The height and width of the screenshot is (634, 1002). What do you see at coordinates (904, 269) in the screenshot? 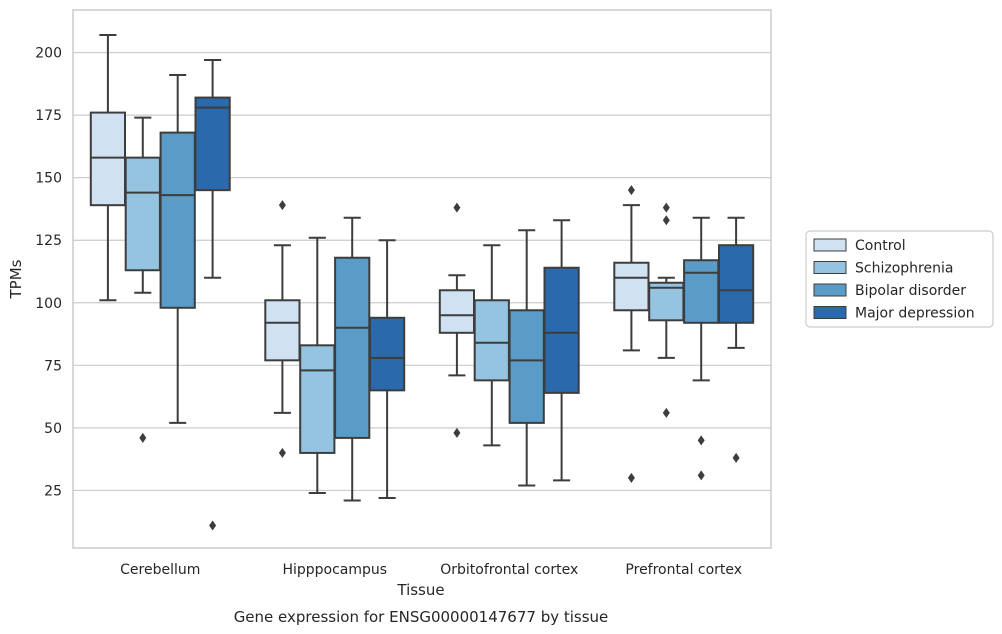
I see `legend-label: Schizophrenia` at bounding box center [904, 269].